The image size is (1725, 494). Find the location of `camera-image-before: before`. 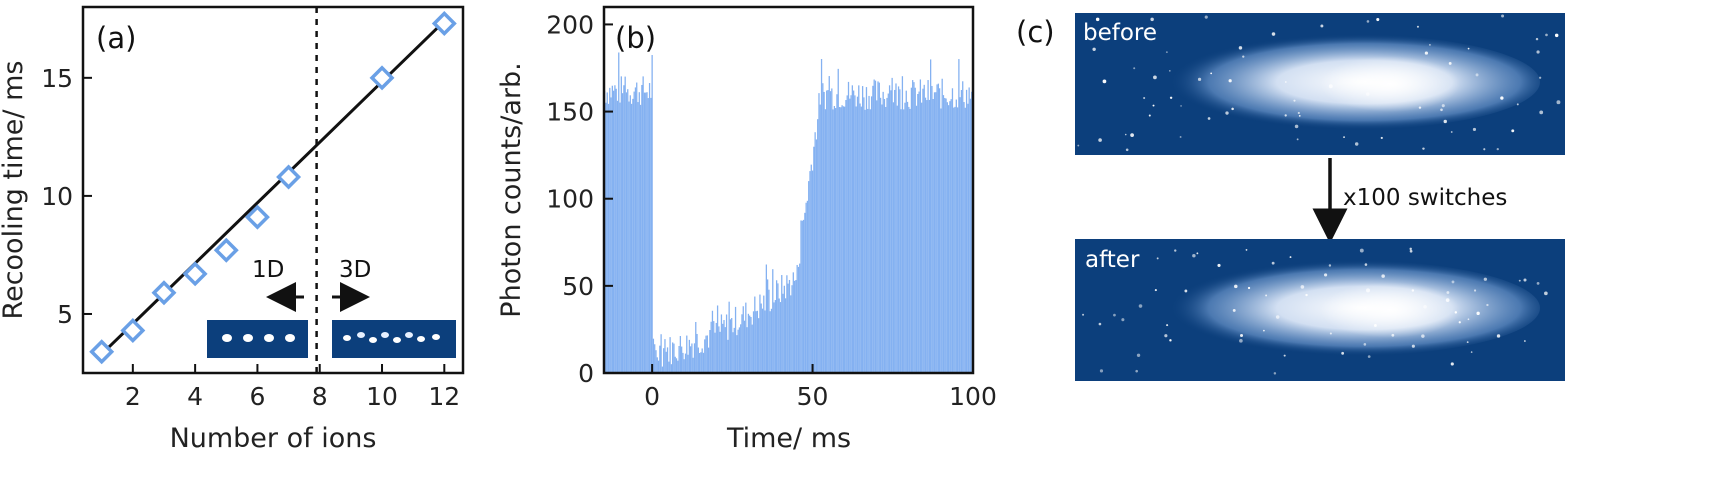

camera-image-before: before is located at coordinates (1320, 84).